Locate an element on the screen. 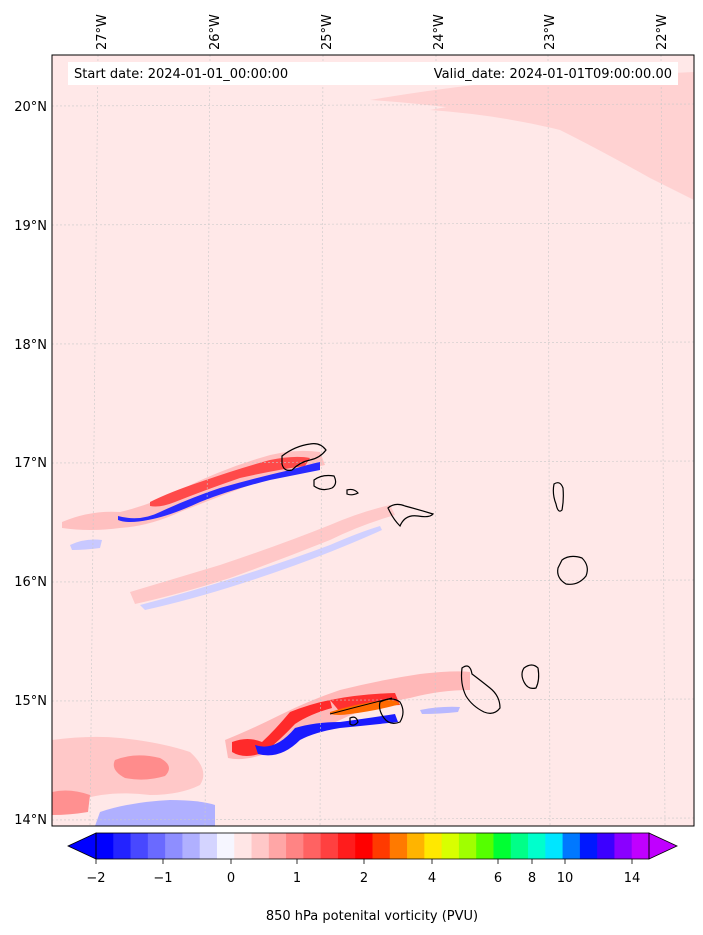 This screenshot has height=935, width=703. lat-label: 19°N is located at coordinates (30, 226).